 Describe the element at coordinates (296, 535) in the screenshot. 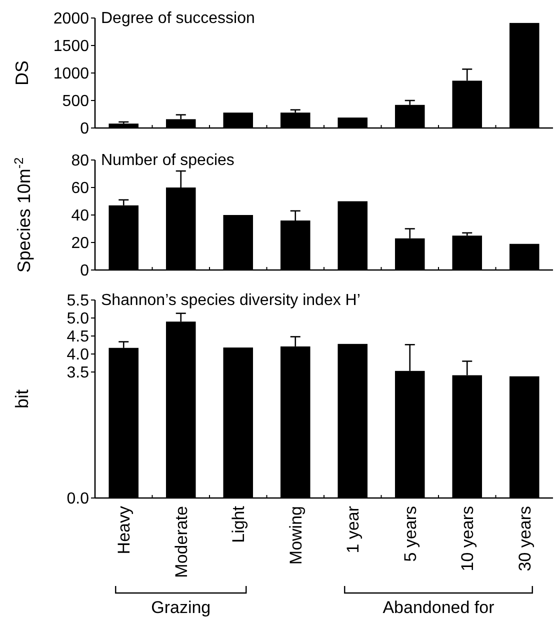

I see `x-tick-label: Mowing` at that location.